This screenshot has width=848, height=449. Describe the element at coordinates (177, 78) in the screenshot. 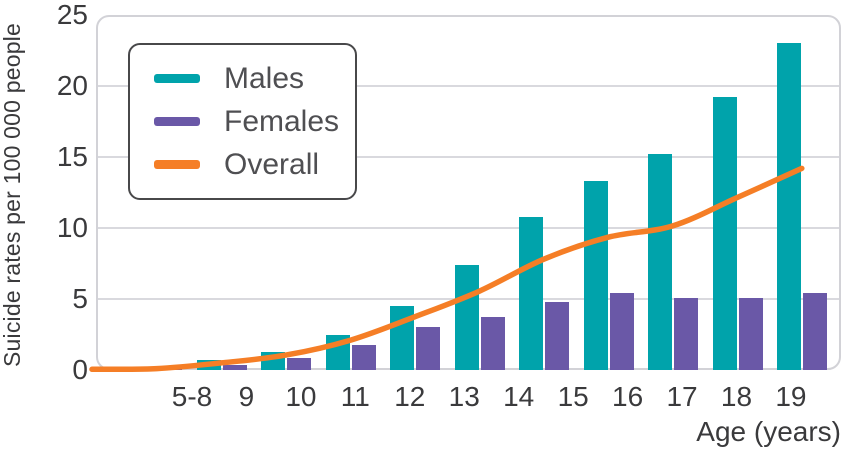

I see `males-swatch-icon` at that location.